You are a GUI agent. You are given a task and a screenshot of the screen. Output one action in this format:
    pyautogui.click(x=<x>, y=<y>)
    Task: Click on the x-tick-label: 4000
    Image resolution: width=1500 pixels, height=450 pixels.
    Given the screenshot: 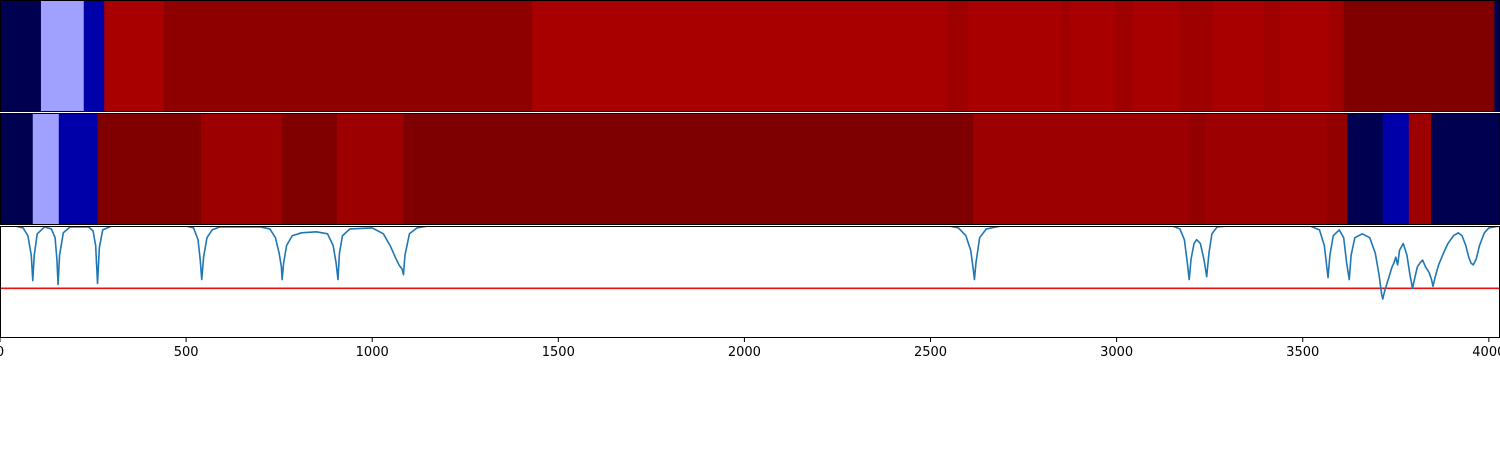 What is the action you would take?
    pyautogui.click(x=1486, y=352)
    